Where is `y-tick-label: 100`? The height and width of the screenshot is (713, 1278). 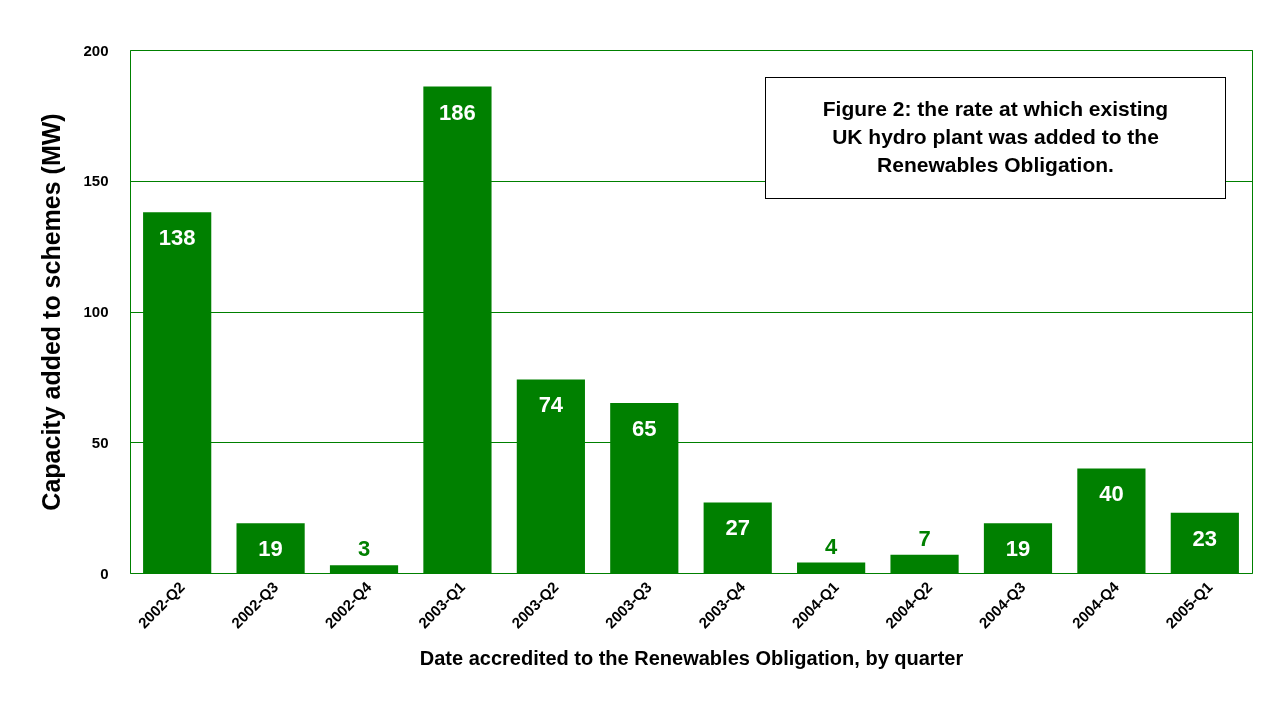 y-tick-label: 100 is located at coordinates (96, 311).